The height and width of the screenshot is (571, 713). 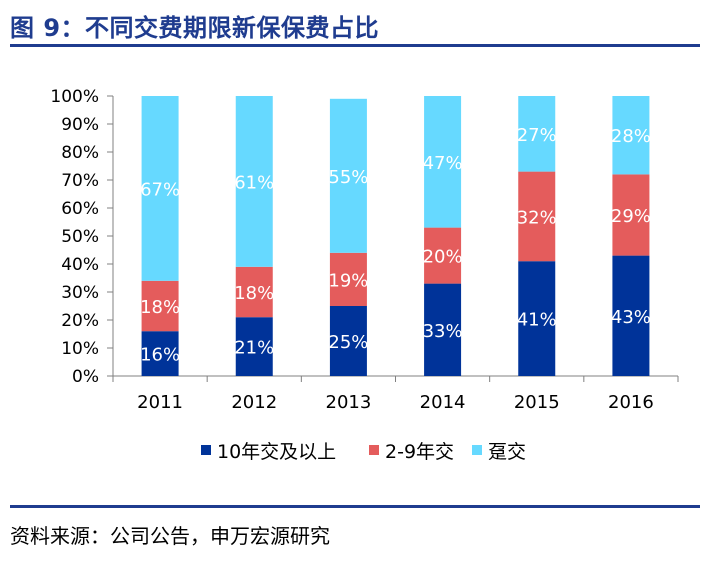 I want to click on x-tick-label: 2016, so click(x=631, y=402).